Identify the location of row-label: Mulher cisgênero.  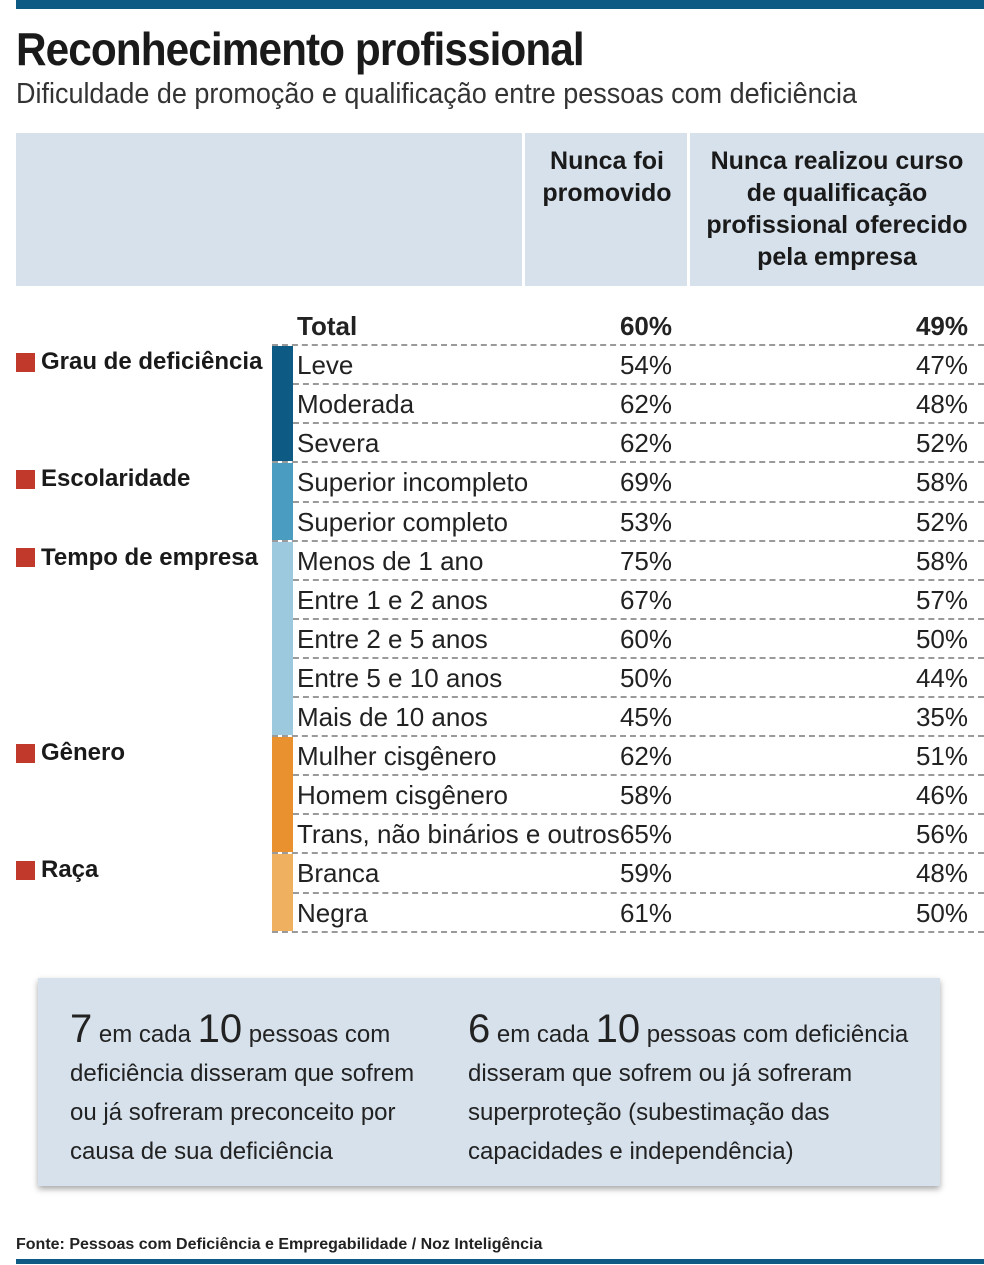
(397, 756).